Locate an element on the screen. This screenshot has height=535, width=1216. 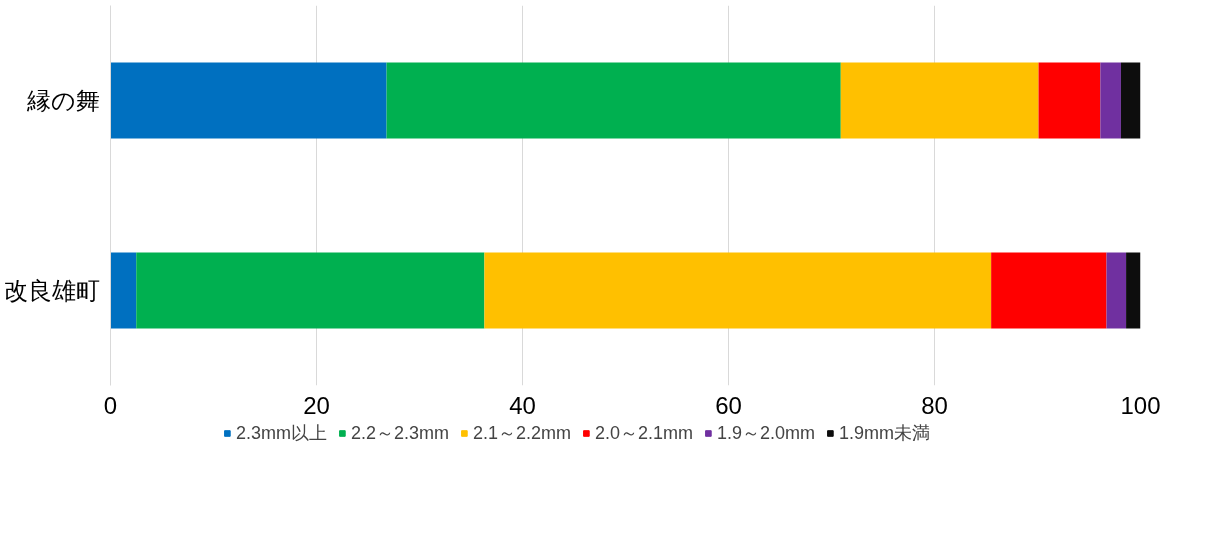
legend-label: 2.3mm以上 is located at coordinates (281, 433).